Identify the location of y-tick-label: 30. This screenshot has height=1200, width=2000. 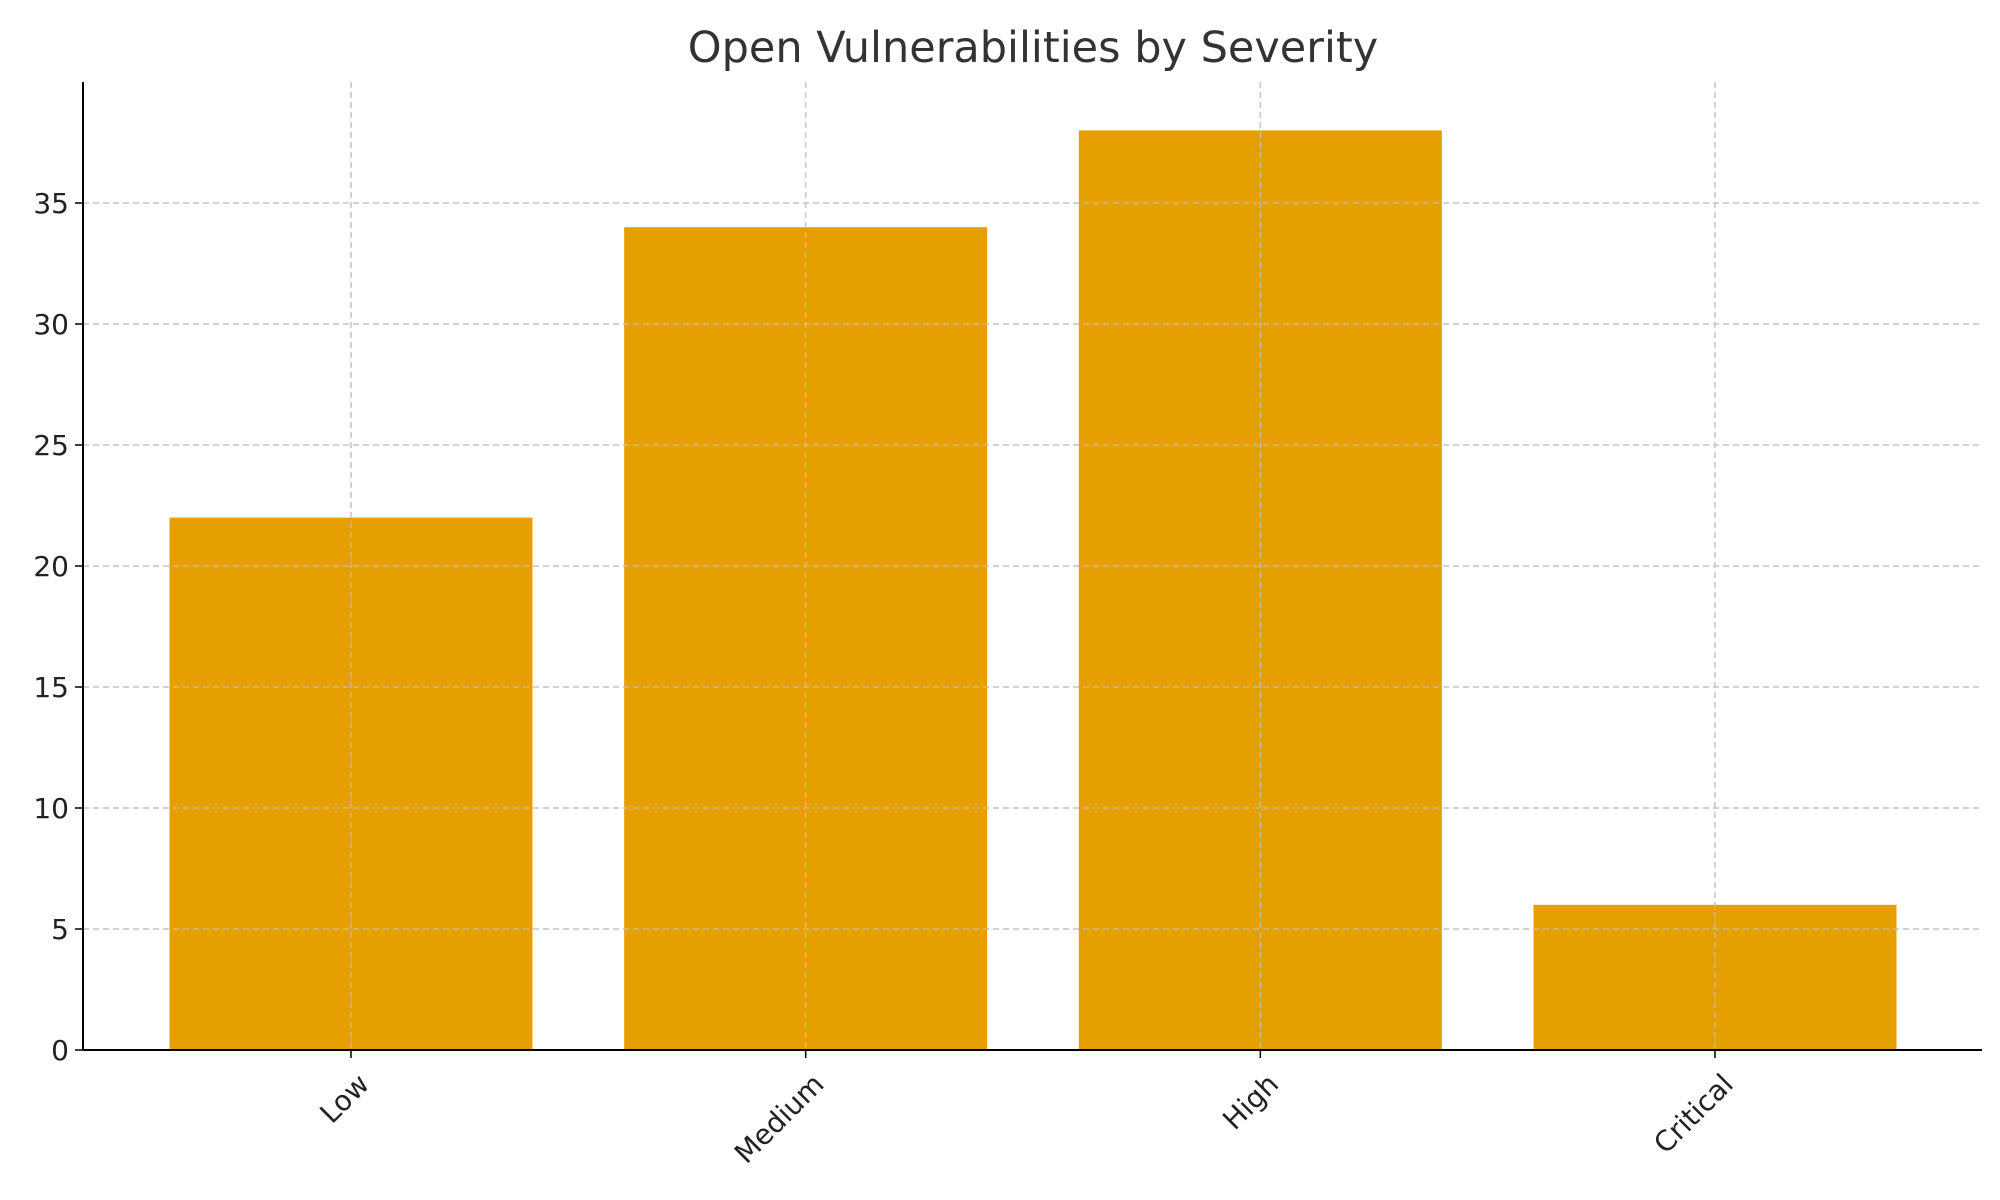
(51, 324).